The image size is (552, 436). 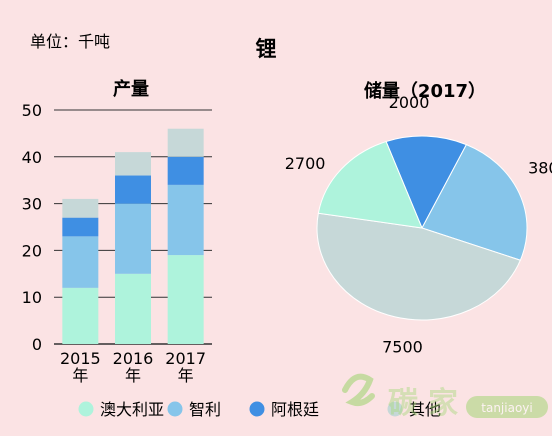 I want to click on y-tick-label: 0, so click(x=37, y=344).